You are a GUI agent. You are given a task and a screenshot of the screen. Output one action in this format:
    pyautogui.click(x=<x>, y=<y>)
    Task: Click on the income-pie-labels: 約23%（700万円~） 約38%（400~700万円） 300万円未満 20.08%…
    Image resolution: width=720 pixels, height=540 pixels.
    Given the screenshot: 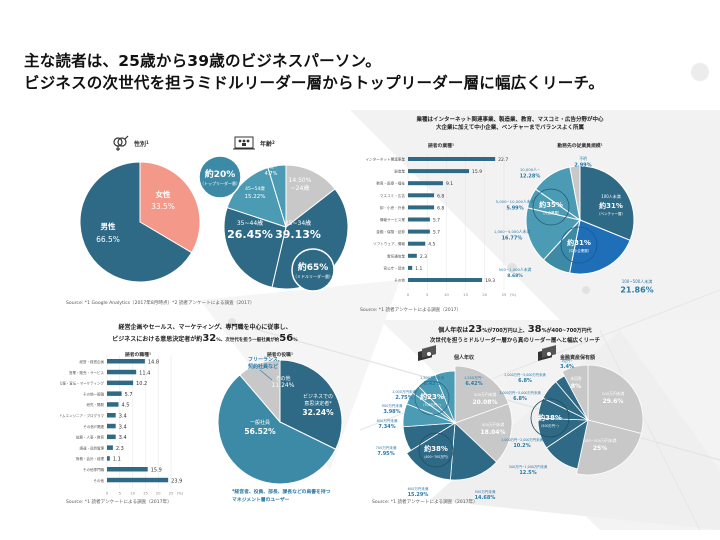 What is the action you would take?
    pyautogui.click(x=441, y=438)
    